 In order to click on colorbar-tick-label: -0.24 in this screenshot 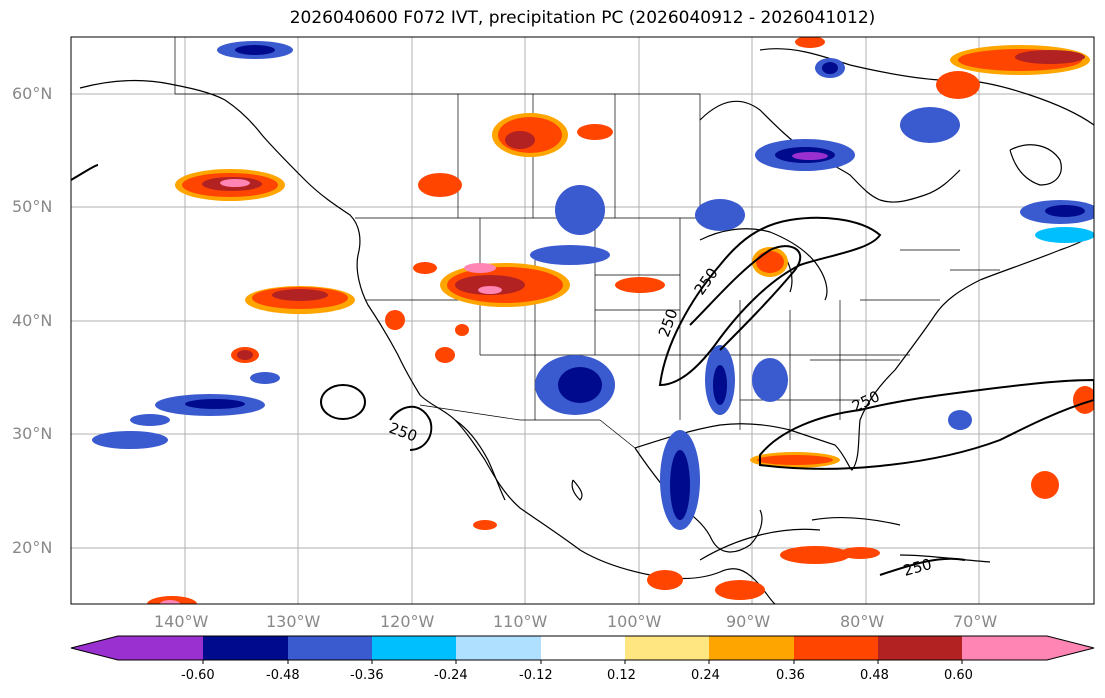, I will do `click(451, 675)`.